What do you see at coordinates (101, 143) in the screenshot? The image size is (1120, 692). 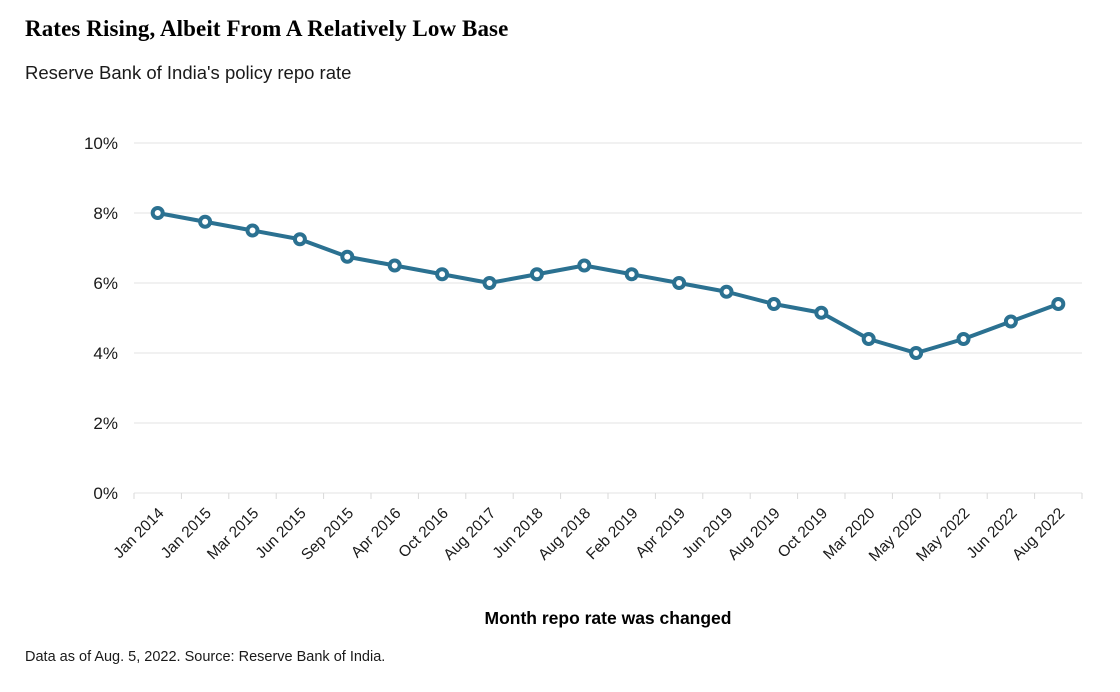 I see `y-axis-tick-label: 10%` at bounding box center [101, 143].